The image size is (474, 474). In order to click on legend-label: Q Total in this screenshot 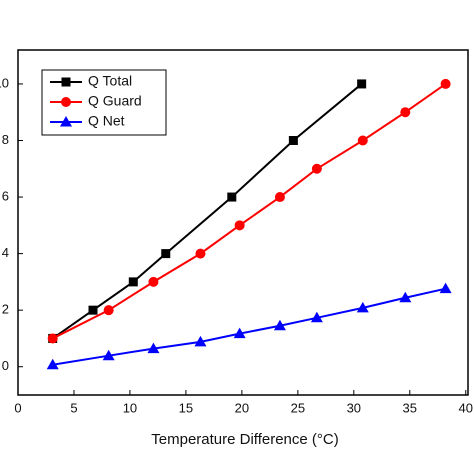, I will do `click(110, 81)`.